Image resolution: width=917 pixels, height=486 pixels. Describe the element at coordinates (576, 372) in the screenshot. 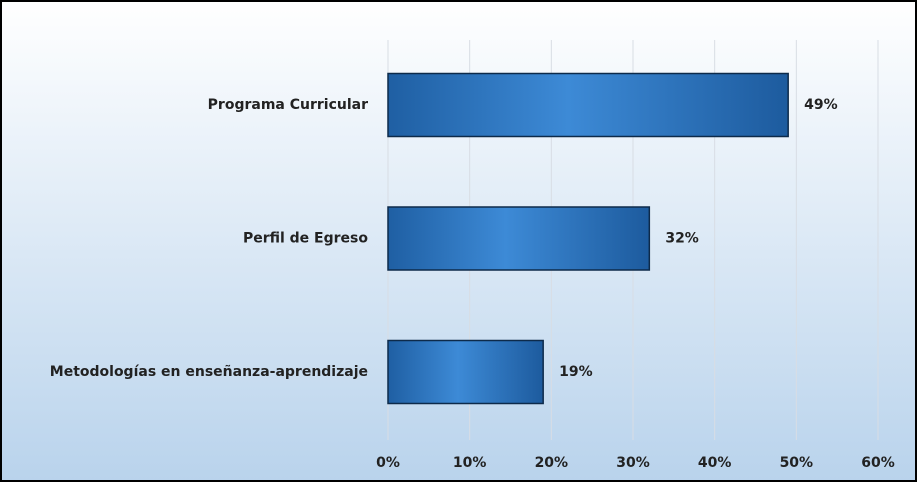

I see `value-label: 19%` at that location.